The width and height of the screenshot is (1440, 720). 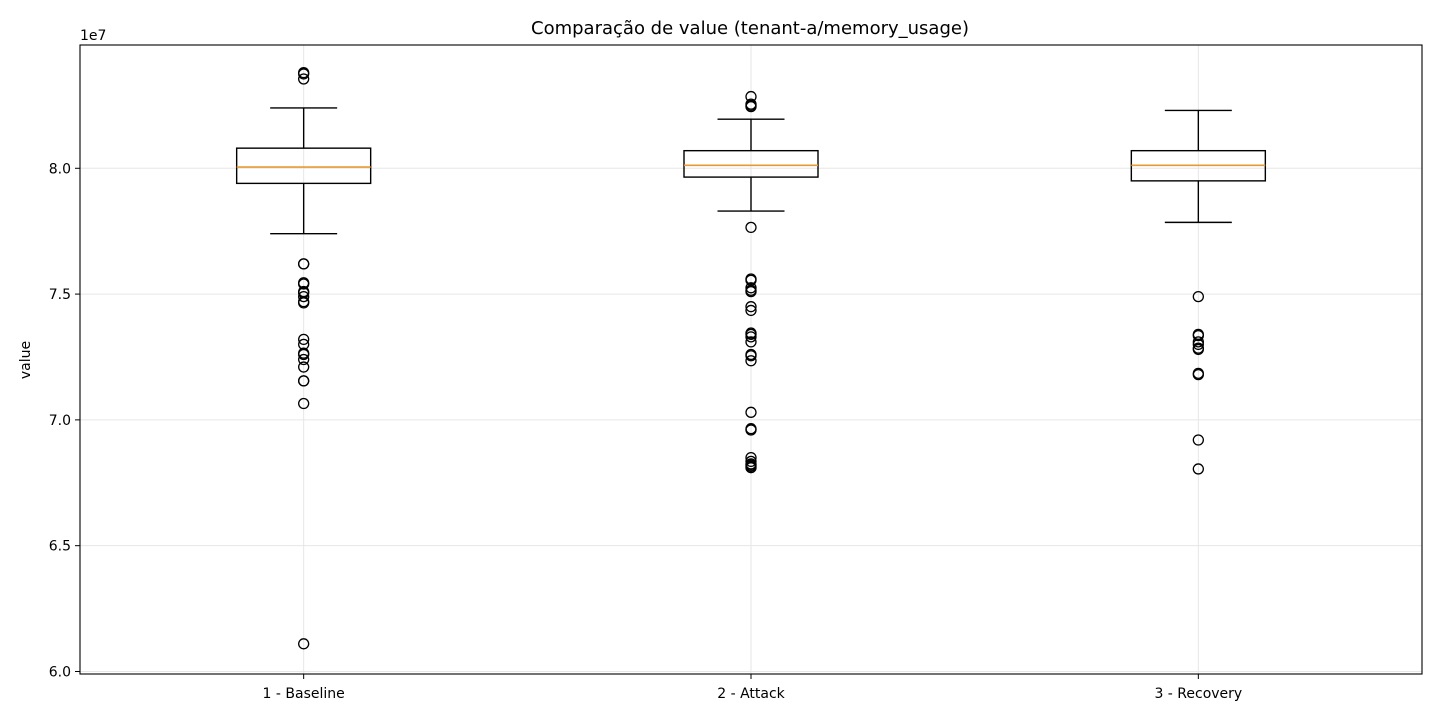 I want to click on x-tick-label: 1 - Baseline, so click(x=304, y=694).